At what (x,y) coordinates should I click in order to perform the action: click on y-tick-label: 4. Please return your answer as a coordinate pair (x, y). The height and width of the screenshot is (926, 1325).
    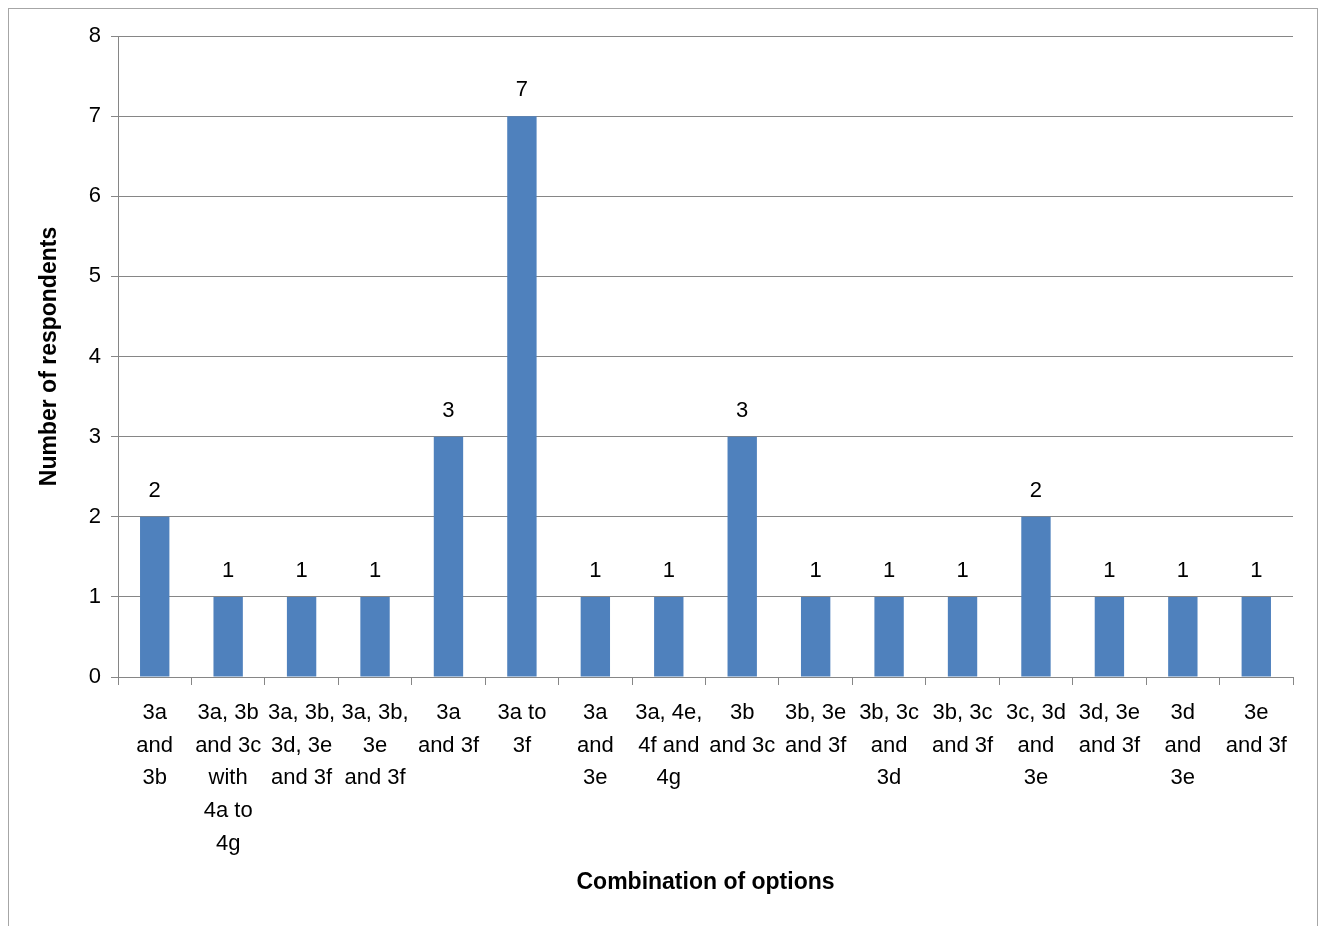
    Looking at the image, I should click on (94, 355).